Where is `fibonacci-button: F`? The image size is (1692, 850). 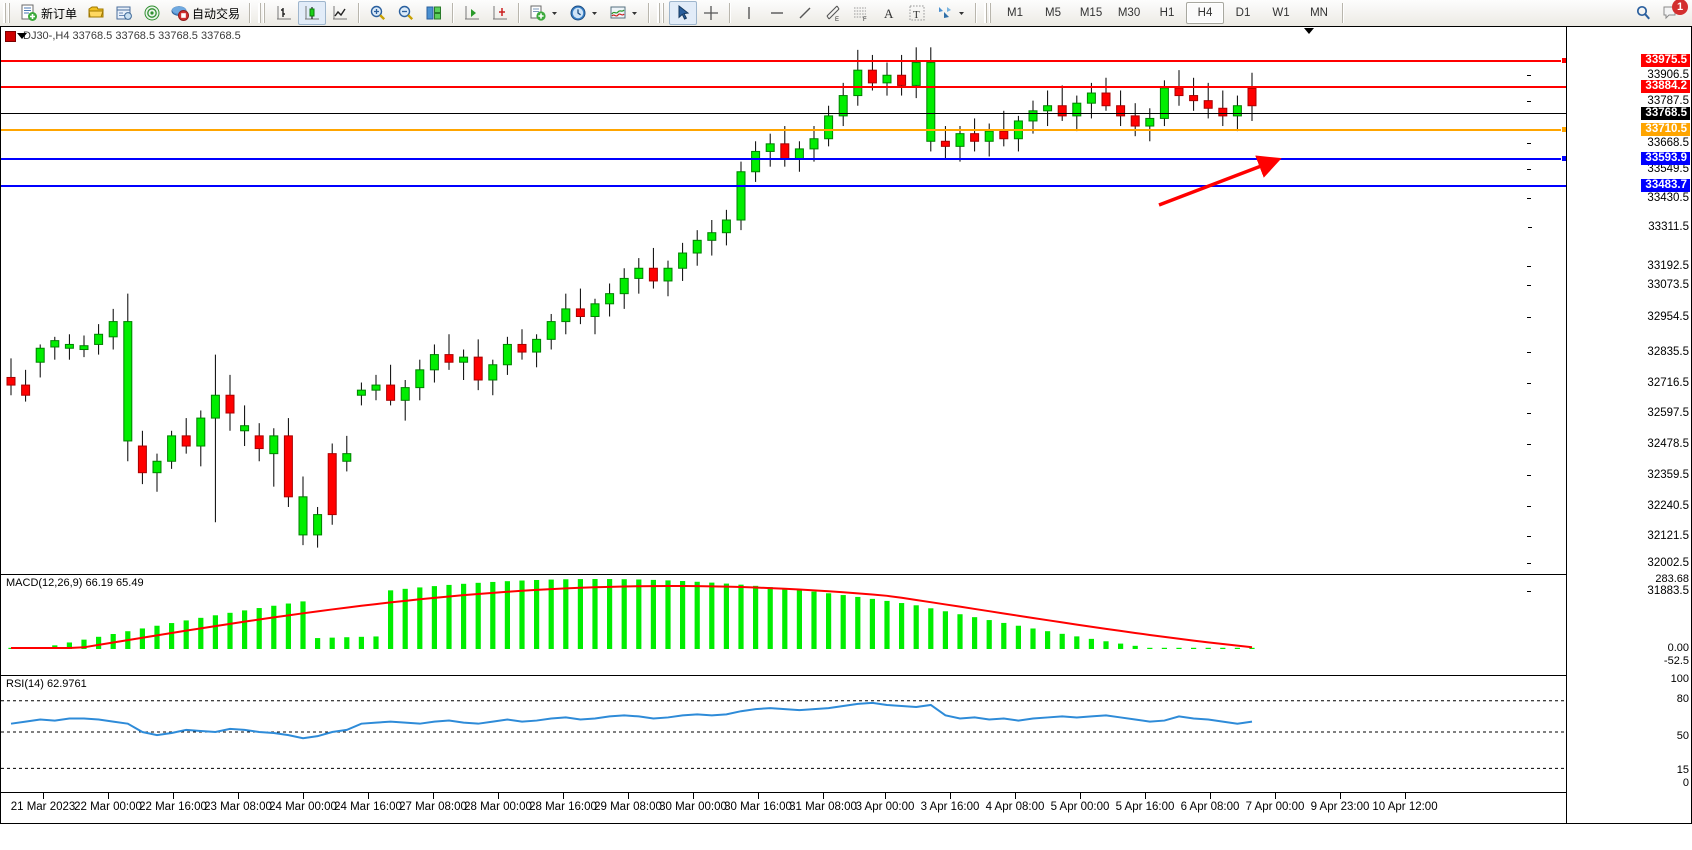
fibonacci-button: F is located at coordinates (861, 13).